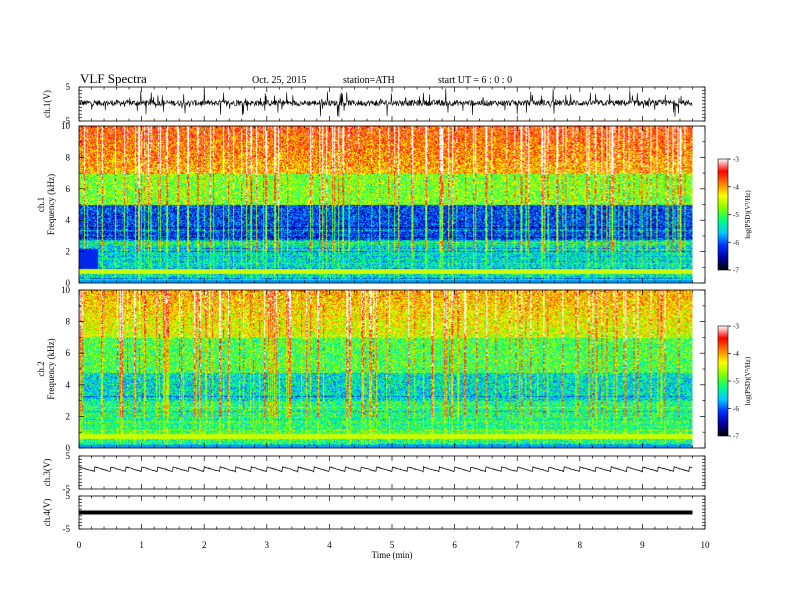 This screenshot has width=792, height=612. Describe the element at coordinates (46, 368) in the screenshot. I see `y-axis-label: ch.2Frequency (kHz)` at that location.